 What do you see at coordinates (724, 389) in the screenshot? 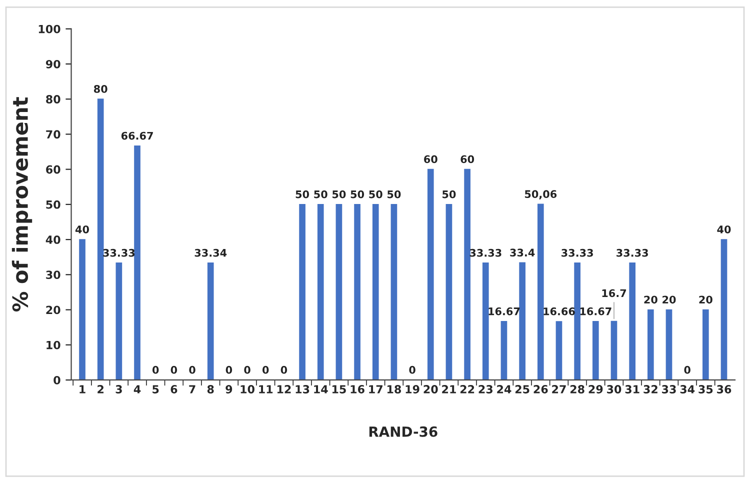
I see `x-tick-label: 36` at bounding box center [724, 389].